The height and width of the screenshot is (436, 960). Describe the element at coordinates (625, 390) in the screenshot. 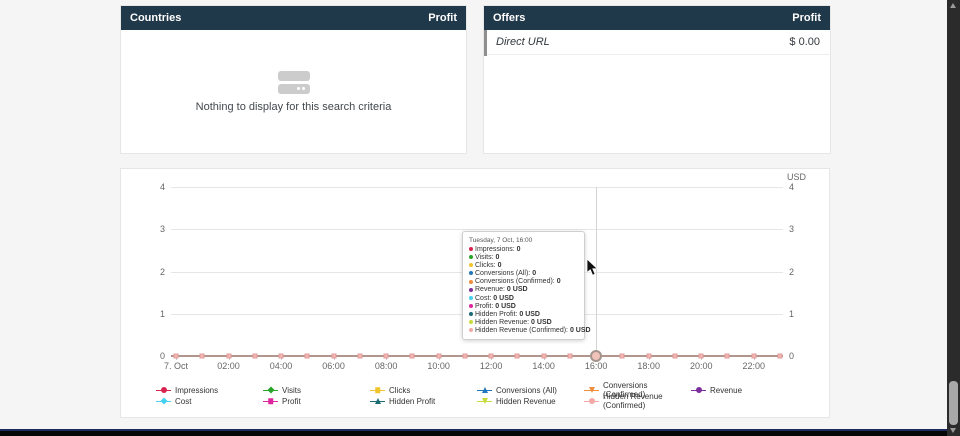

I see `legend-label: Conversions (Confirmed)` at that location.